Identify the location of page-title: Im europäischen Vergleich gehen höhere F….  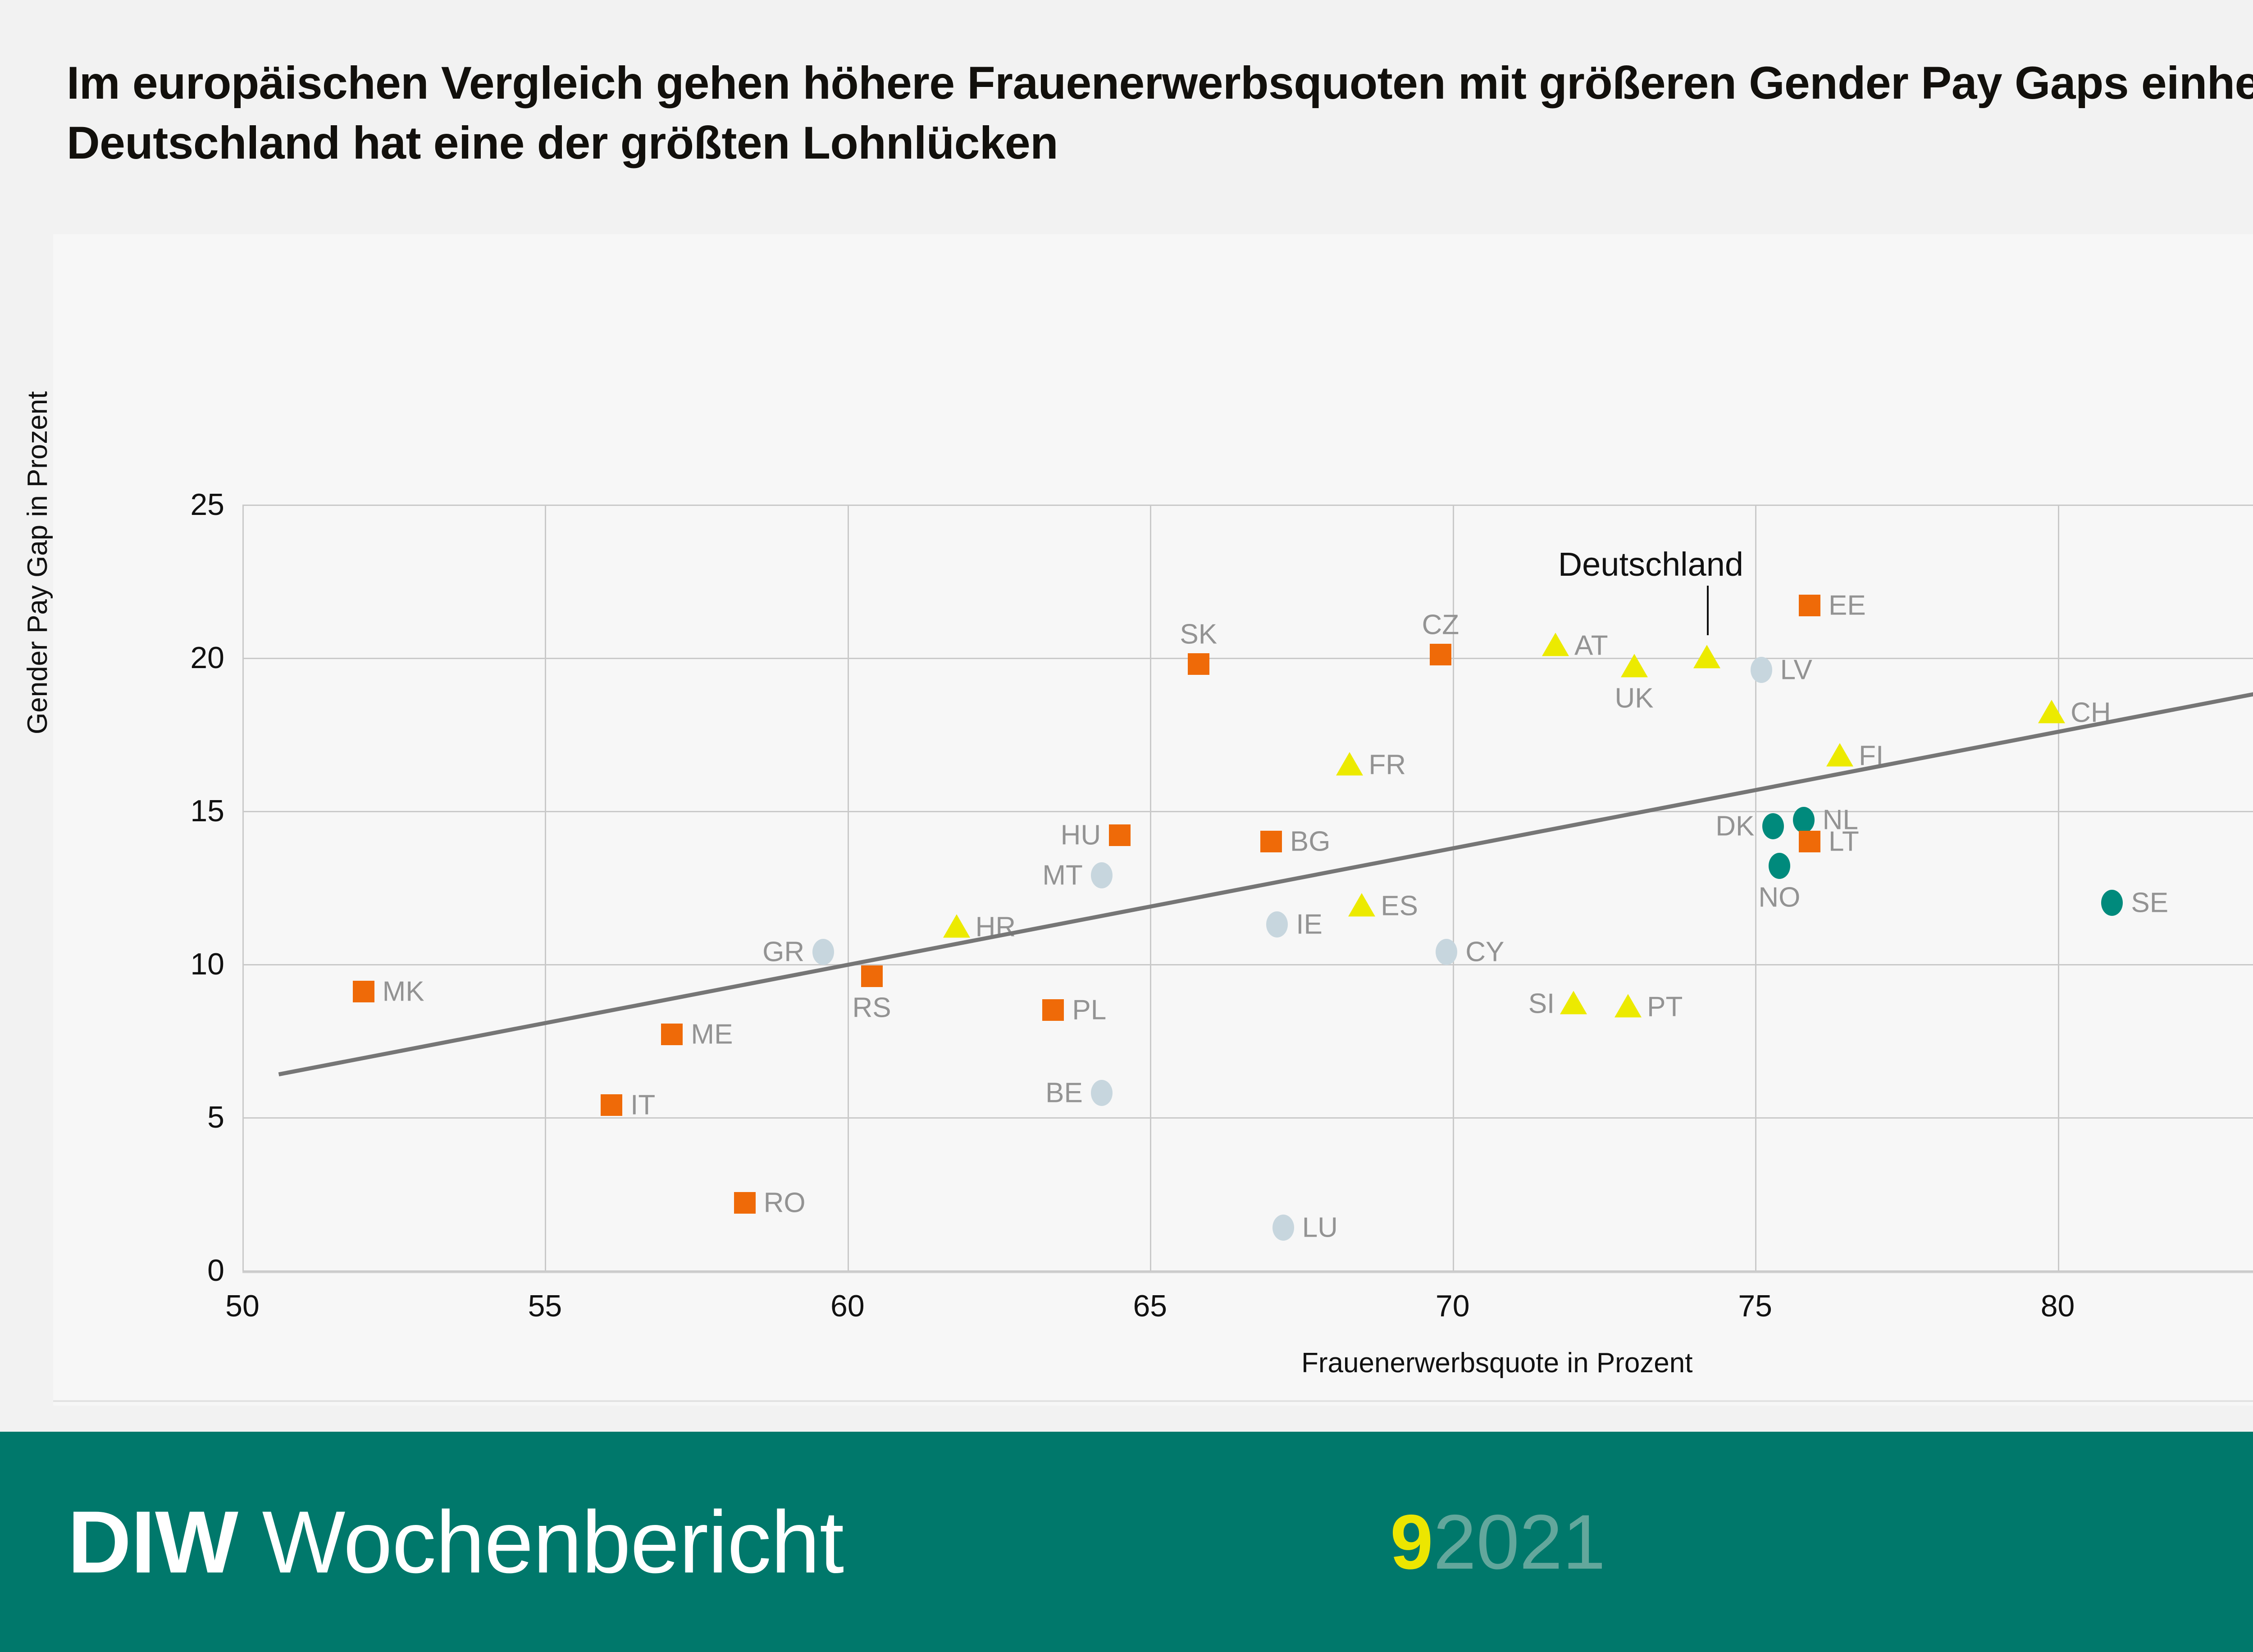
(1160, 113).